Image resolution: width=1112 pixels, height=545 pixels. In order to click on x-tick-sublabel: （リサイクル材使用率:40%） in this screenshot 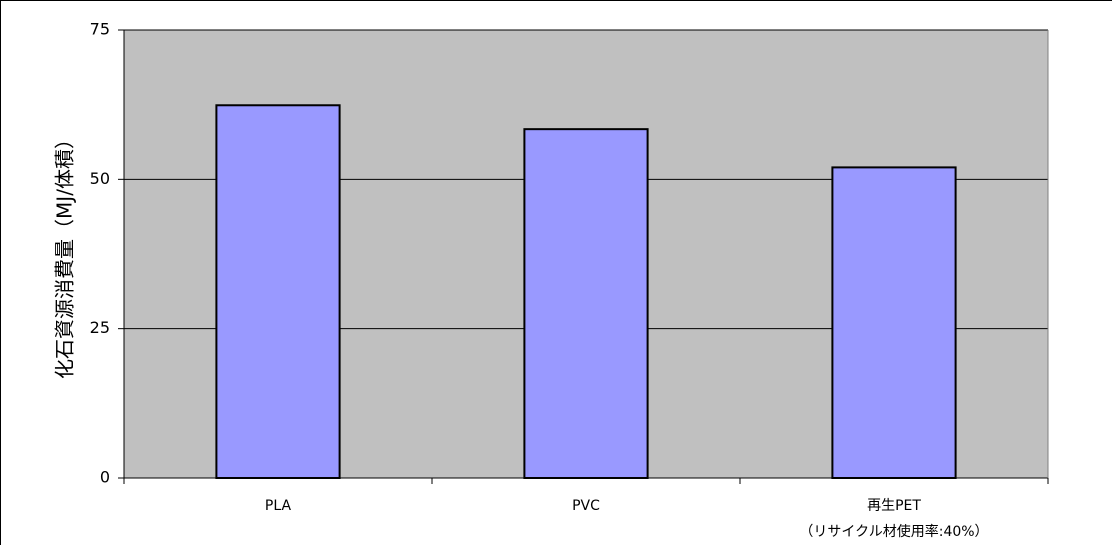, I will do `click(893, 531)`.